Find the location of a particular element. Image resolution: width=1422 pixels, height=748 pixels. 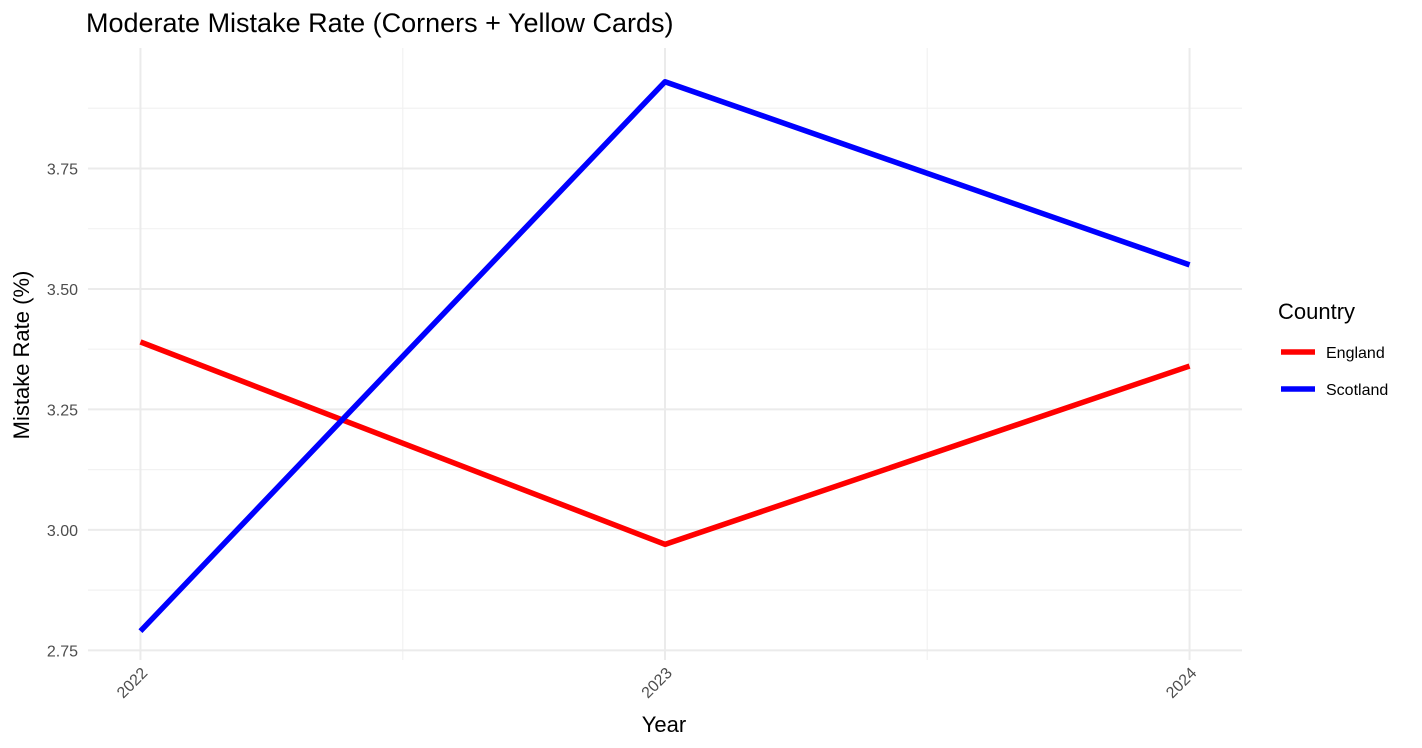

legend-label-england: England is located at coordinates (1355, 353).